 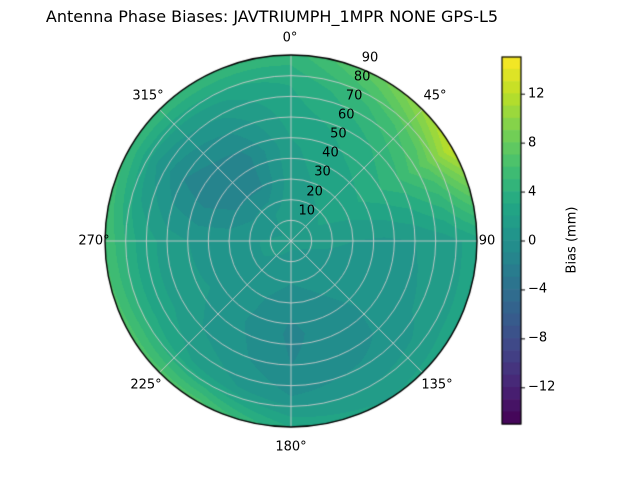 I want to click on colorbar-tick-label: −12, so click(x=542, y=387).